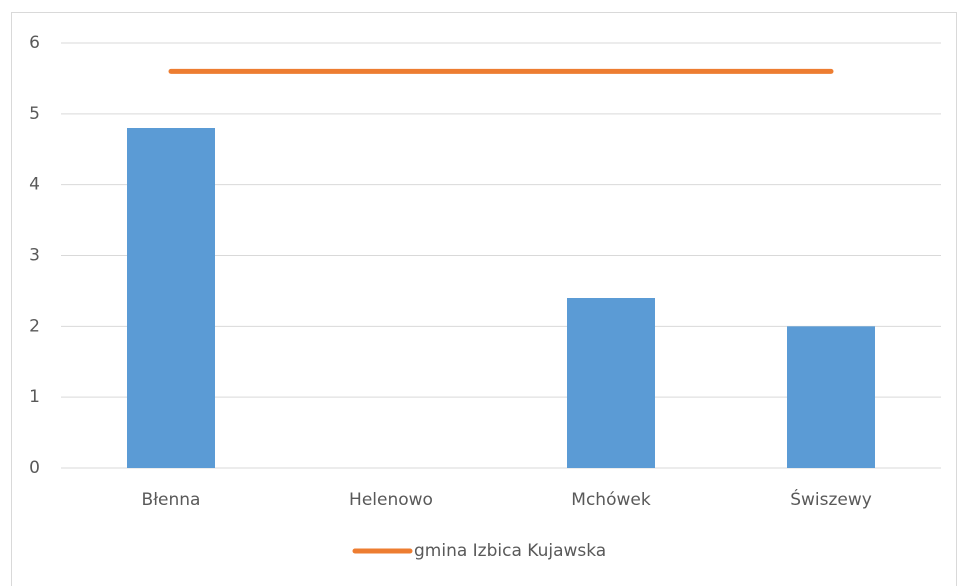 Image resolution: width=958 pixels, height=586 pixels. What do you see at coordinates (510, 551) in the screenshot?
I see `legend-label: gmina Izbica Kujawska` at bounding box center [510, 551].